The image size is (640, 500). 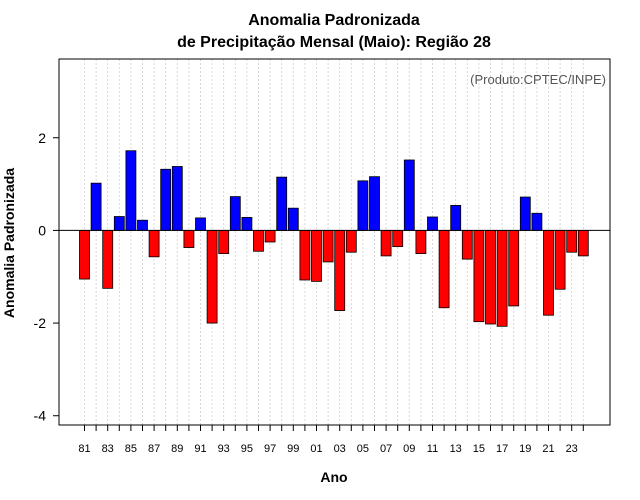 What do you see at coordinates (247, 449) in the screenshot?
I see `x-tick-label-95: 95` at bounding box center [247, 449].